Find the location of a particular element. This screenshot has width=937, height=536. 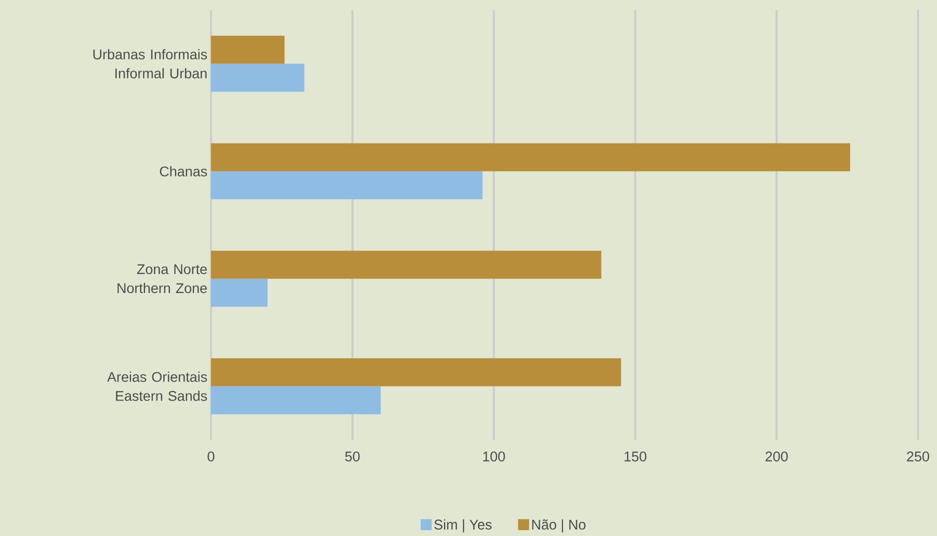

y-tick-label: Chanas is located at coordinates (183, 171).